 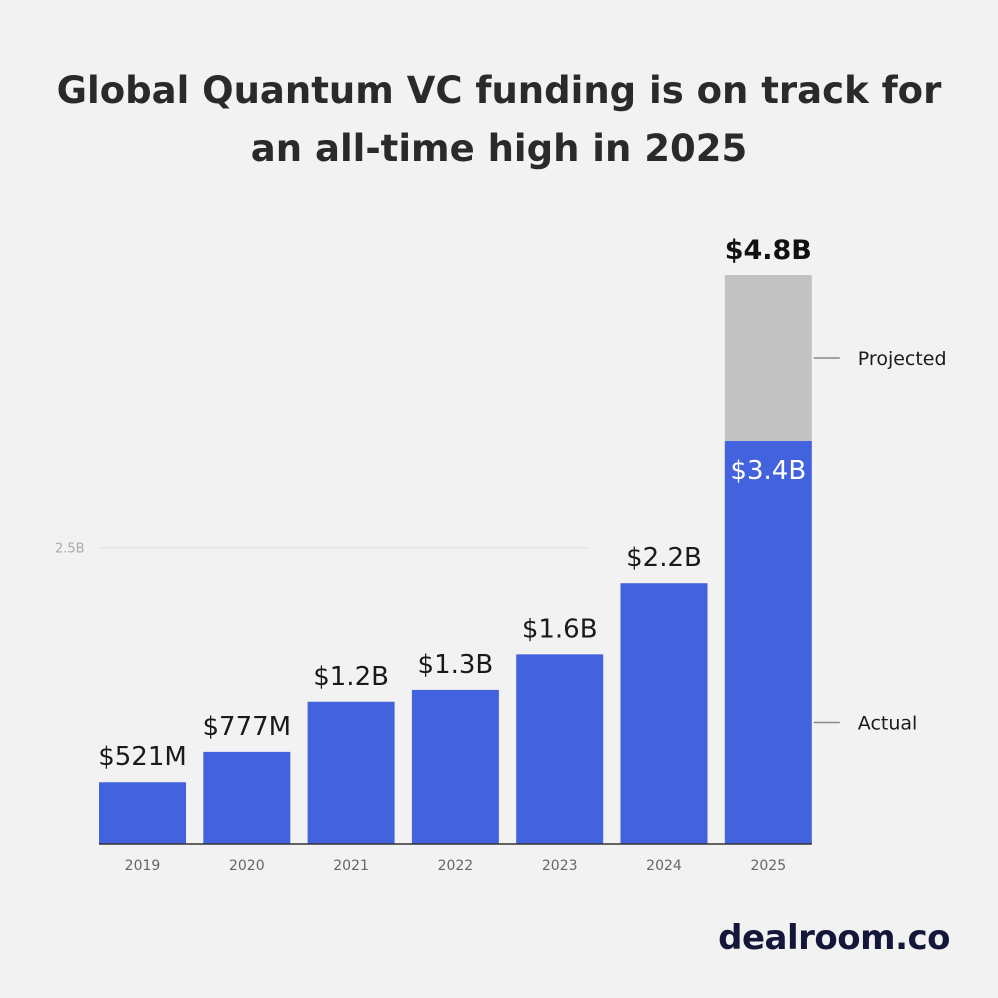 I want to click on bar-actual-2023, so click(x=560, y=749).